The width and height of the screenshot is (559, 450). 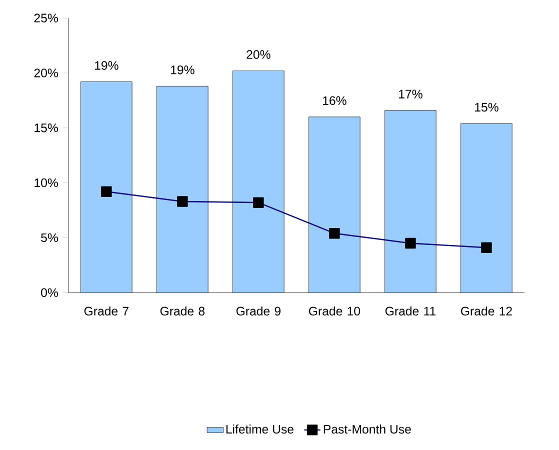 What do you see at coordinates (258, 54) in the screenshot?
I see `data-label: 20%` at bounding box center [258, 54].